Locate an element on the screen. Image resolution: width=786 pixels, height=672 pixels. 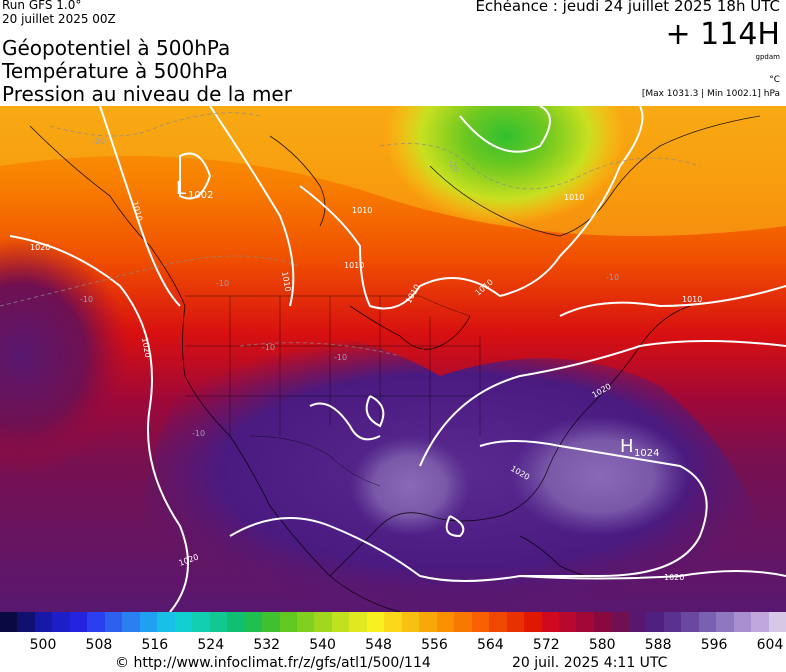
warm-core-texas is located at coordinates (410, 486).